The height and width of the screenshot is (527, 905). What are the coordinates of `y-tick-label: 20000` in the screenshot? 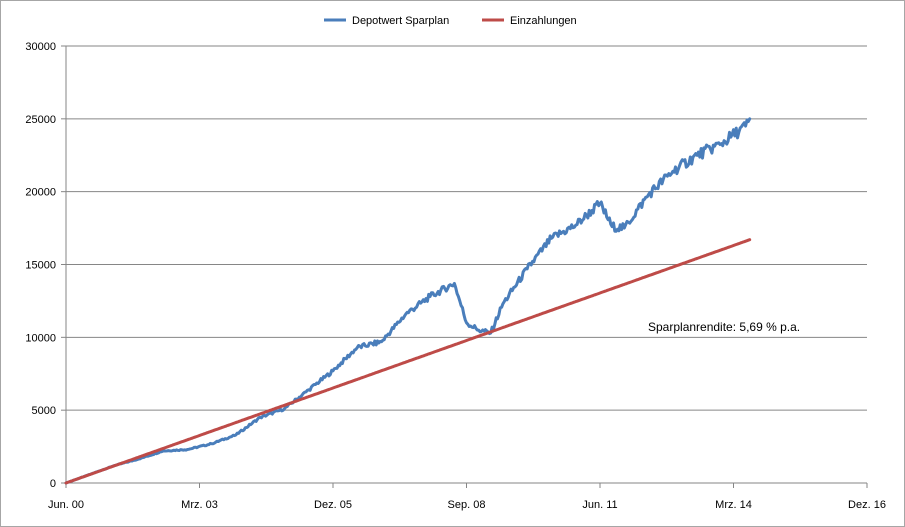 It's located at (40, 193).